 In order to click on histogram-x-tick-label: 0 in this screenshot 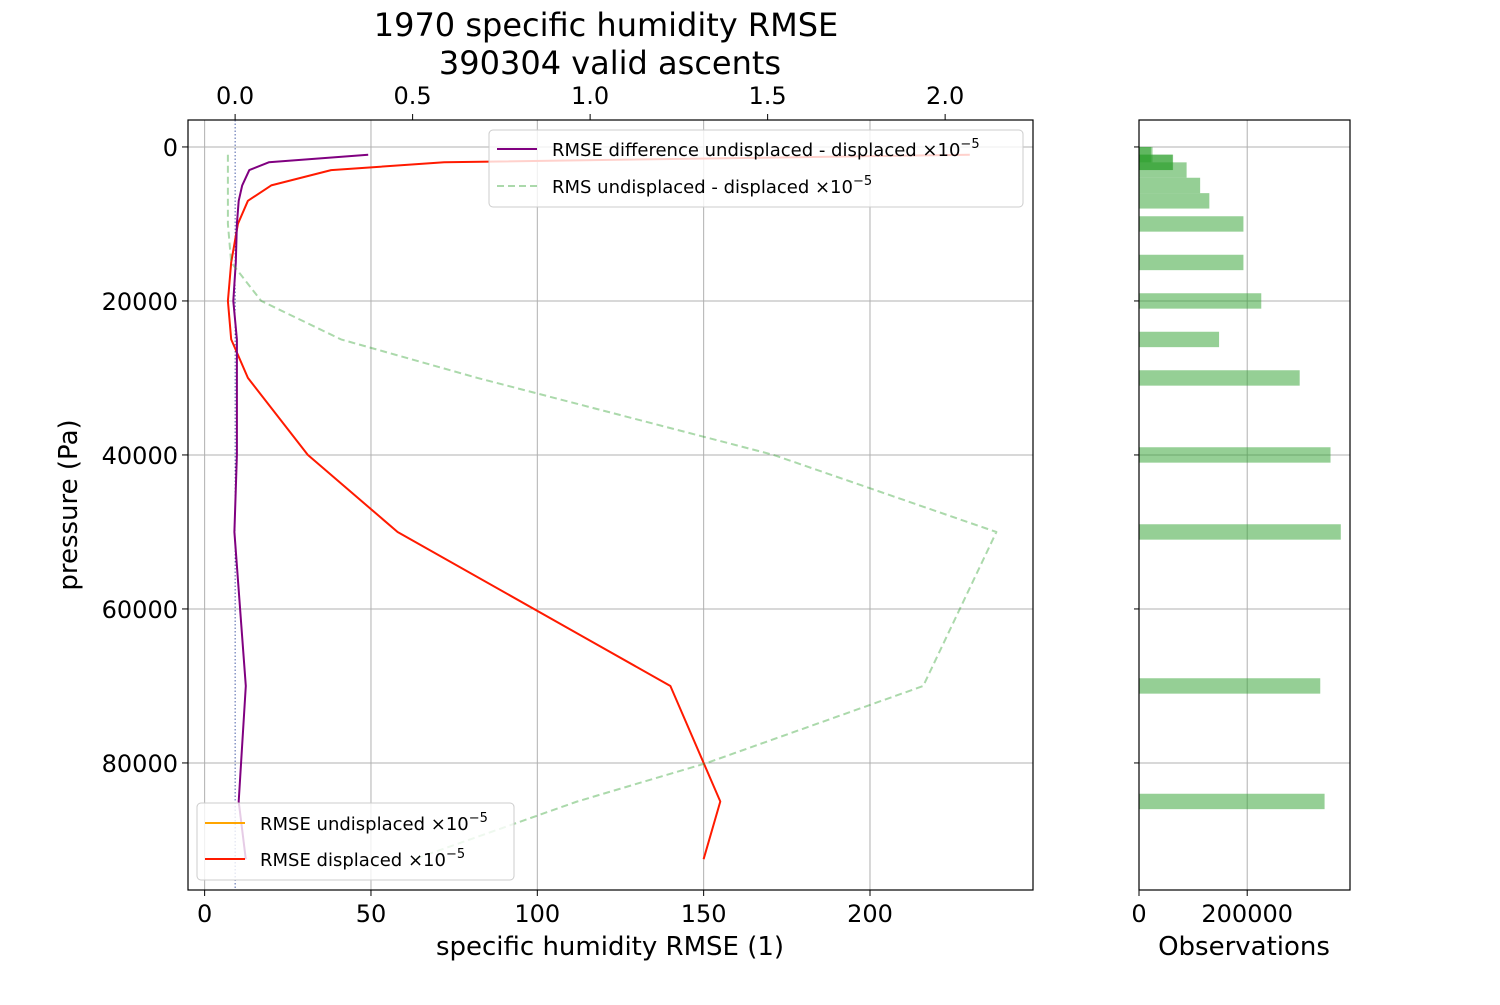, I will do `click(1138, 914)`.